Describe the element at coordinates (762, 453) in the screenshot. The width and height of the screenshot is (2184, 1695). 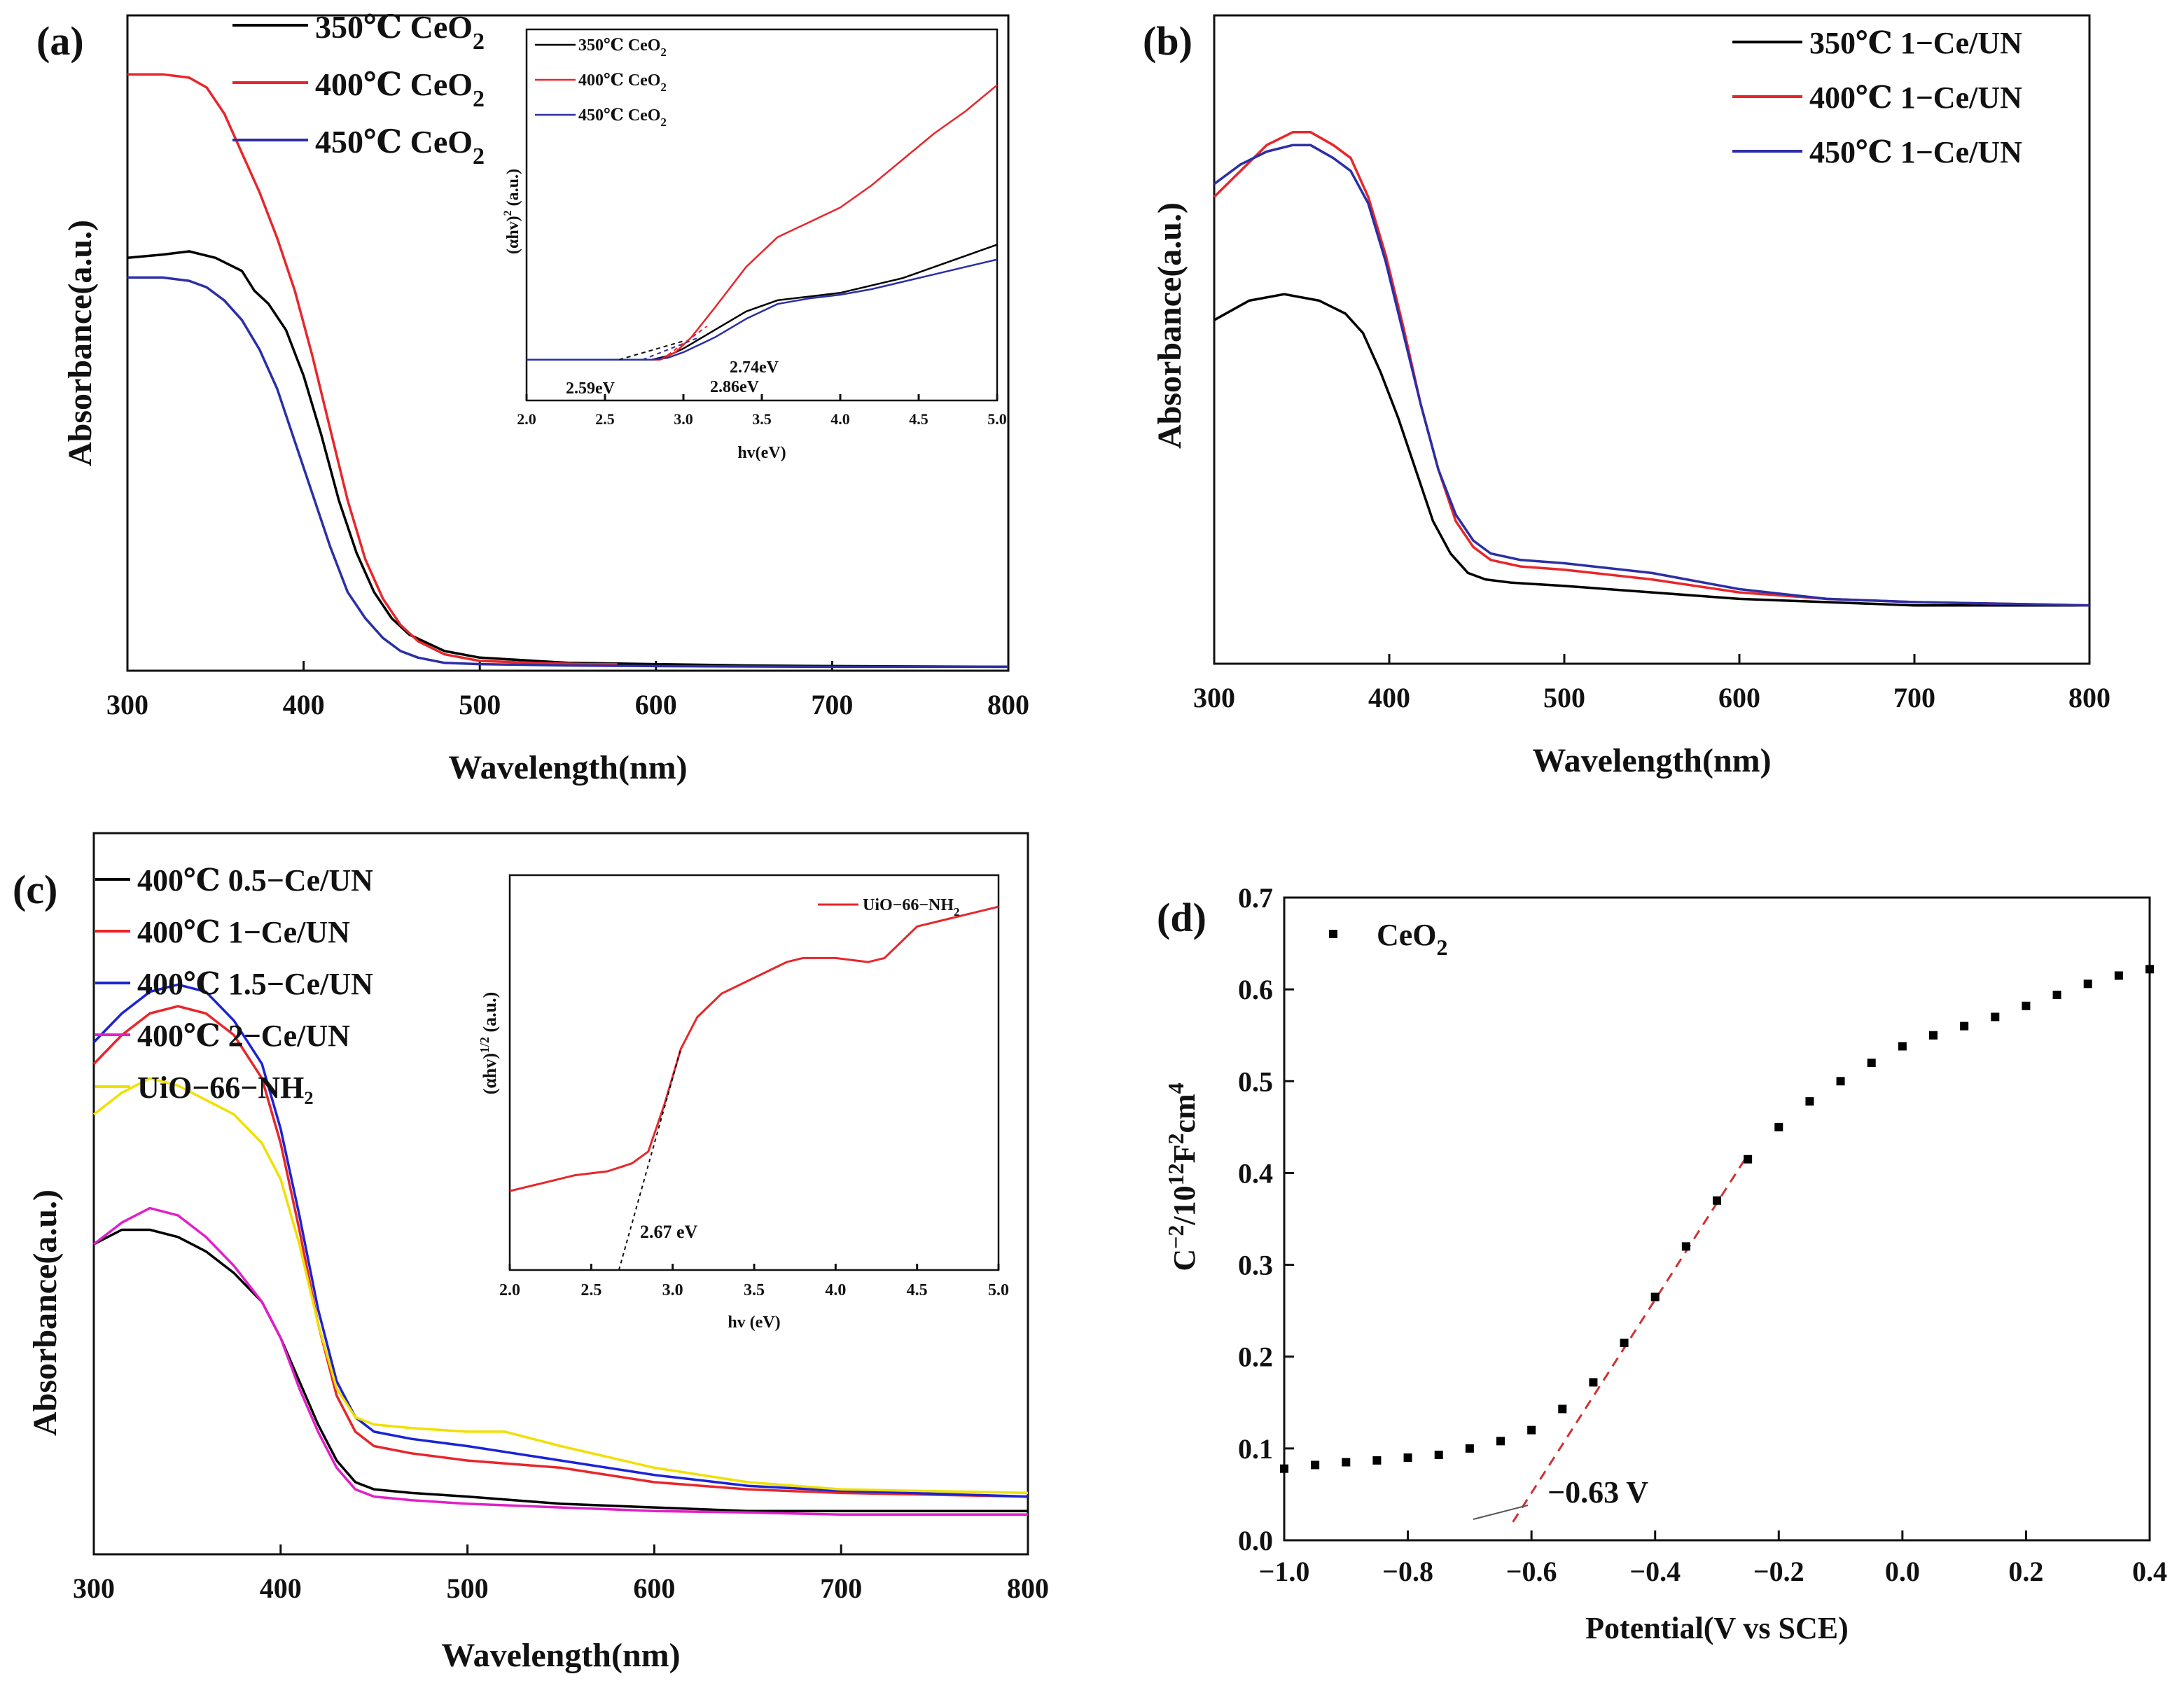
I see `inset-x-label: hv(eV)` at that location.